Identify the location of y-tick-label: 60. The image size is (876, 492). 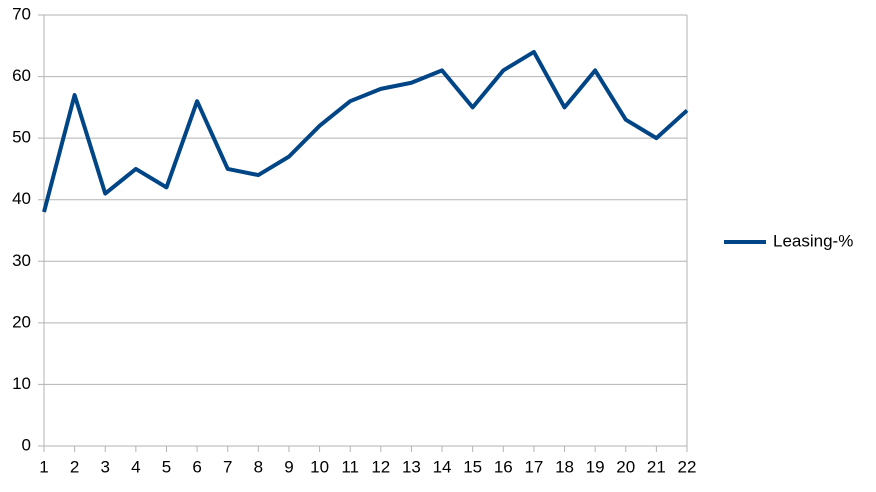
(21, 75).